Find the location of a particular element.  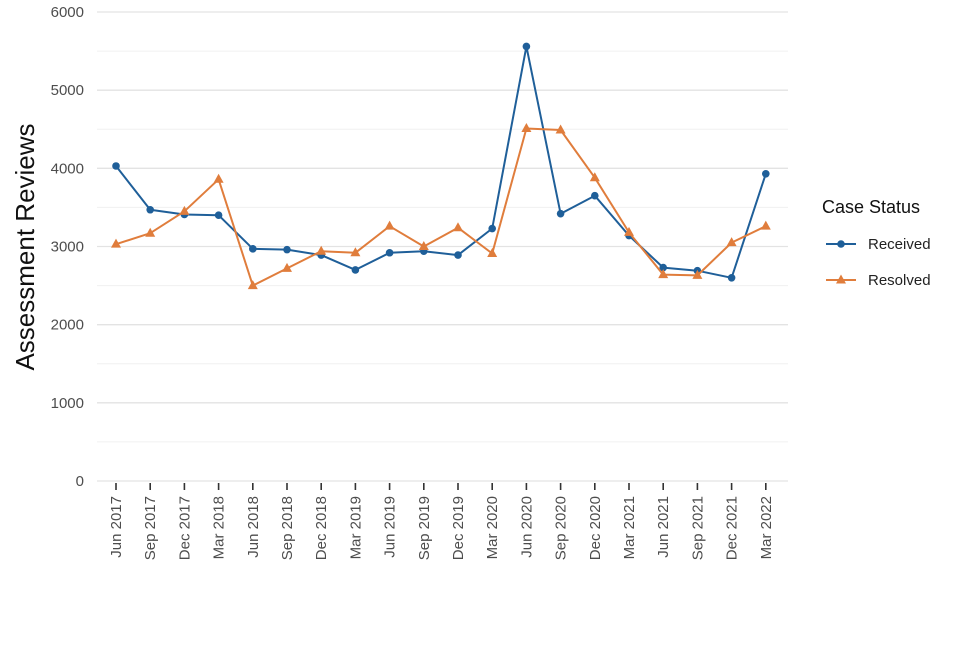

legend-item-resolved: Resolved is located at coordinates (878, 280).